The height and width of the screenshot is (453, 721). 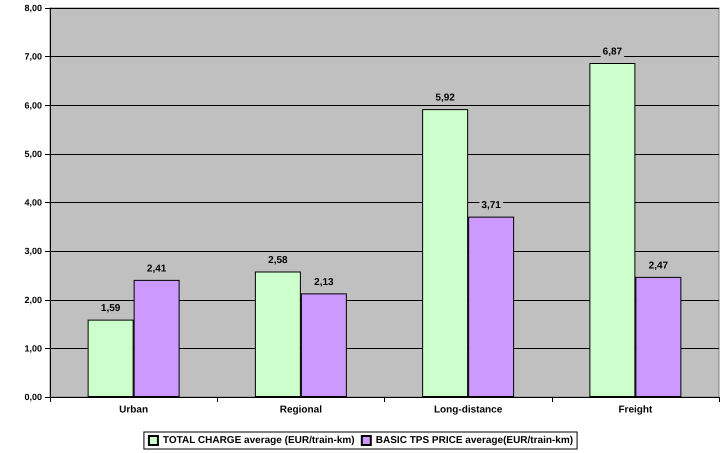 I want to click on y-tick-label: 7,00, so click(x=33, y=57).